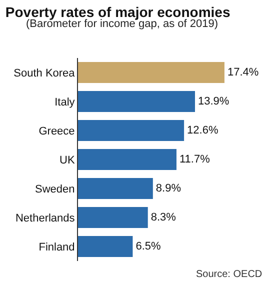 Image resolution: width=270 pixels, height=281 pixels. What do you see at coordinates (45, 218) in the screenshot?
I see `y-tick-label: Netherlands` at bounding box center [45, 218].